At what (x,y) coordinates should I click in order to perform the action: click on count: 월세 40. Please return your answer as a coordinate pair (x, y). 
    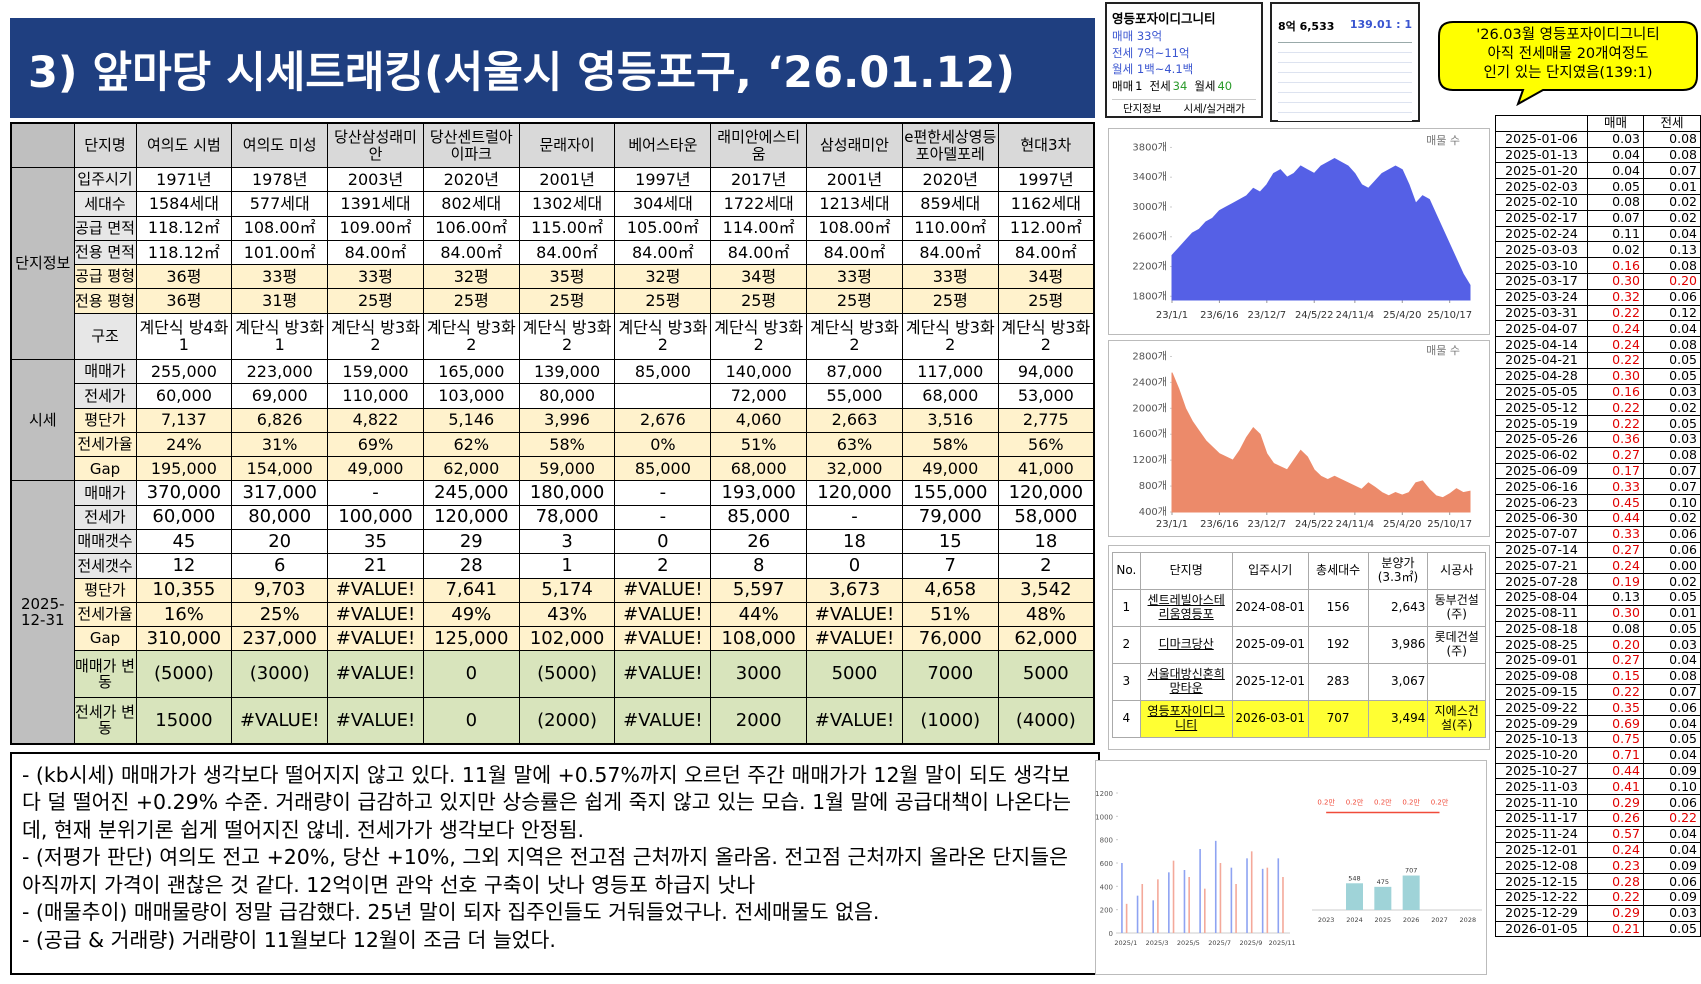
    Looking at the image, I should click on (1213, 86).